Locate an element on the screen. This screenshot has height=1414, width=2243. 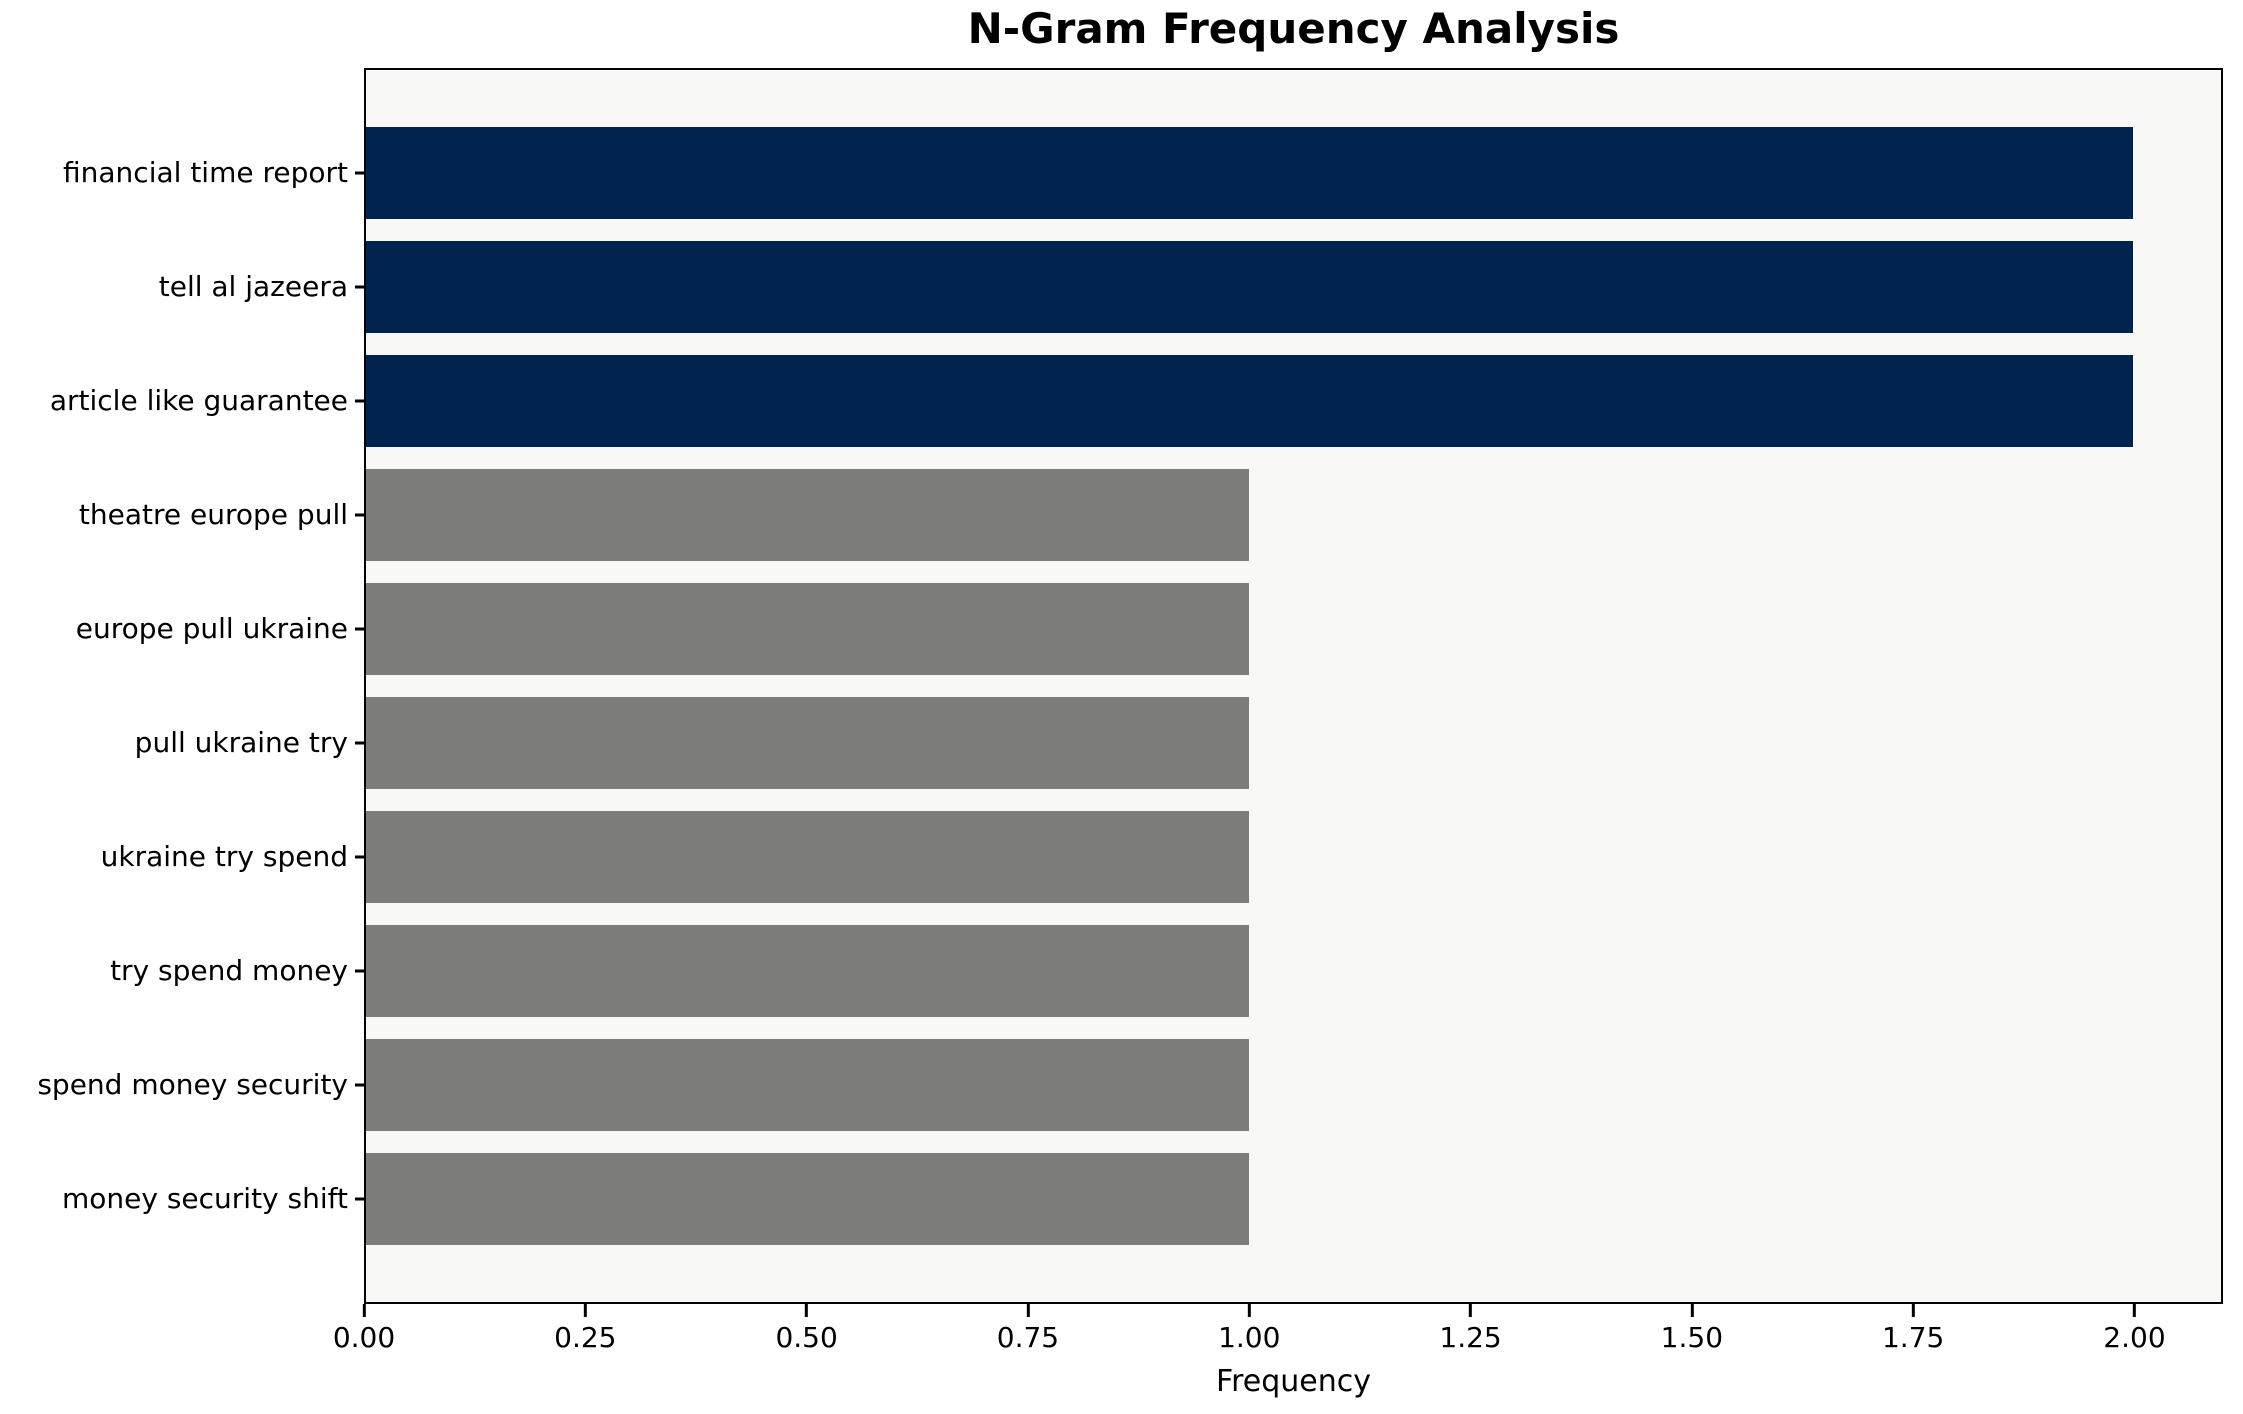
x-tick: 0.50 is located at coordinates (806, 1329).